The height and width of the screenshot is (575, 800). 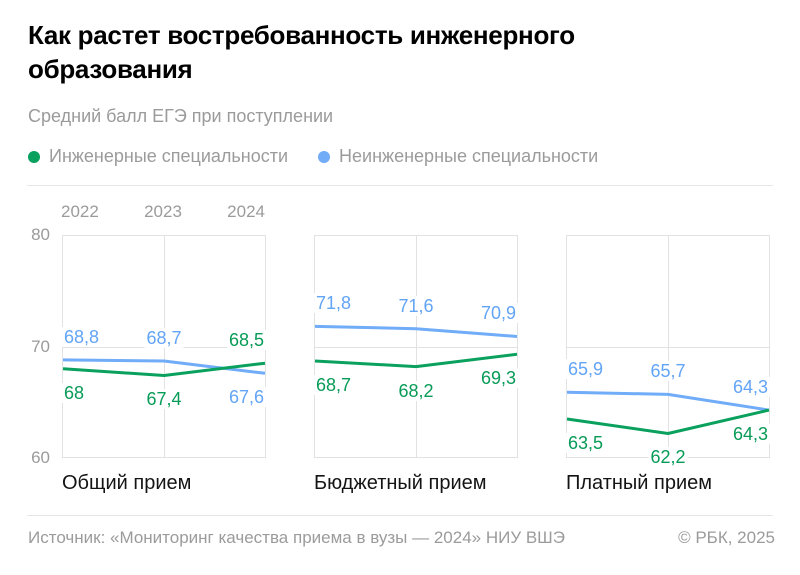 What do you see at coordinates (668, 457) in the screenshot?
I see `value-label: 62,2` at bounding box center [668, 457].